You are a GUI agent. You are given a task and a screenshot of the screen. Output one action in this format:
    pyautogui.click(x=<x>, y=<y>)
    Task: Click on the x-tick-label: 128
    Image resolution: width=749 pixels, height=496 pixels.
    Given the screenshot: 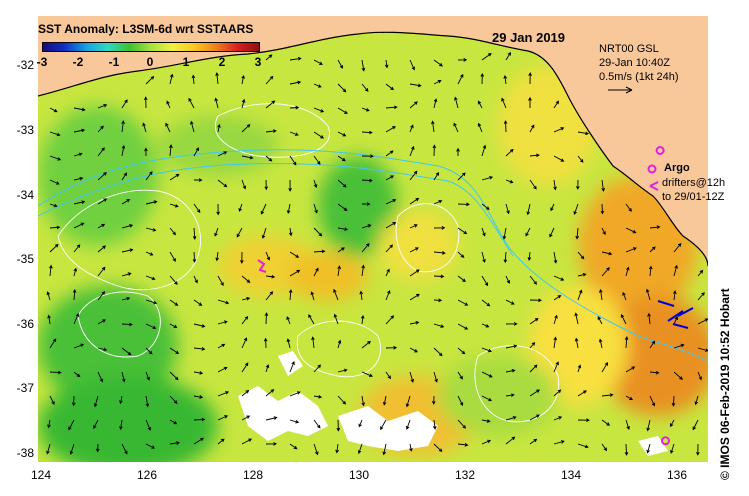 What is the action you would take?
    pyautogui.click(x=253, y=475)
    